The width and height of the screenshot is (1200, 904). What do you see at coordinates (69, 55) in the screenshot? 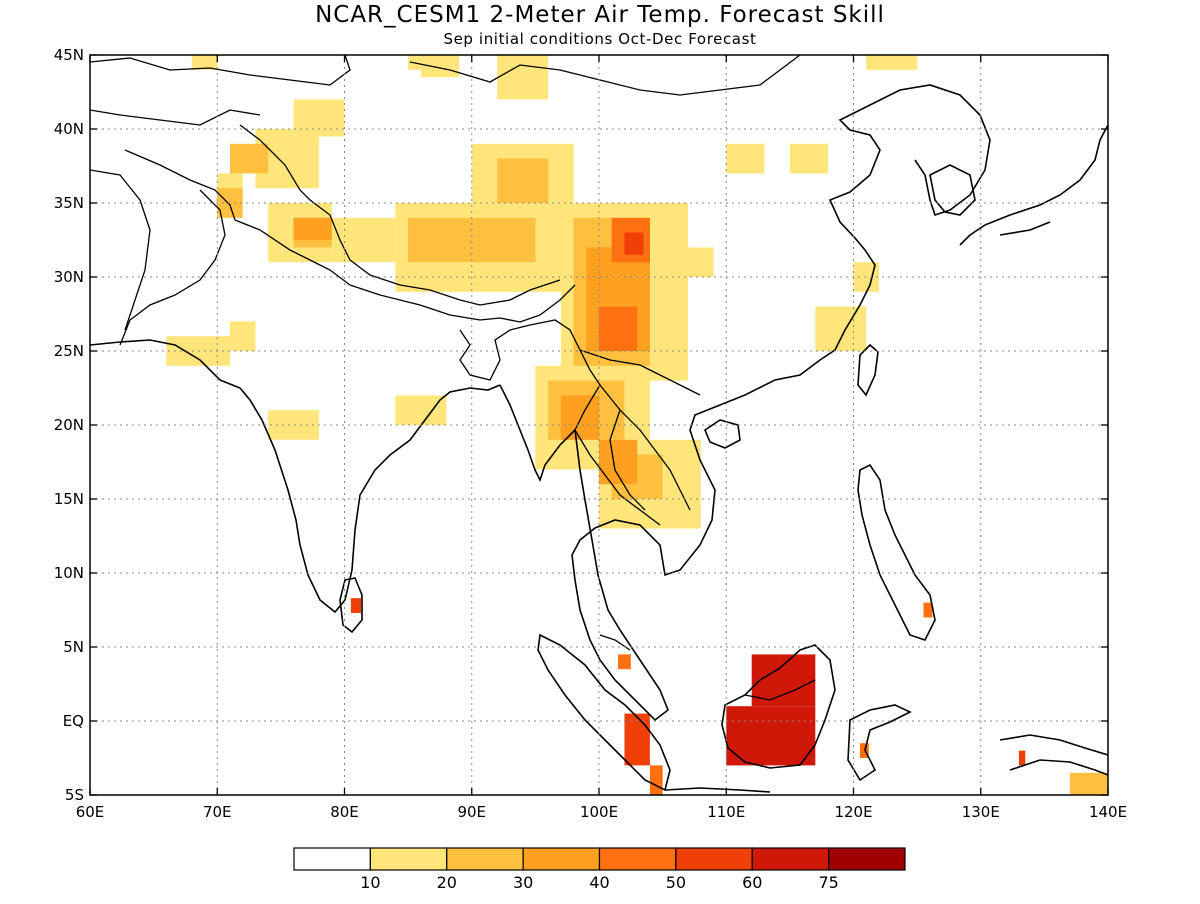
I see `y-tick-label: 45N` at bounding box center [69, 55].